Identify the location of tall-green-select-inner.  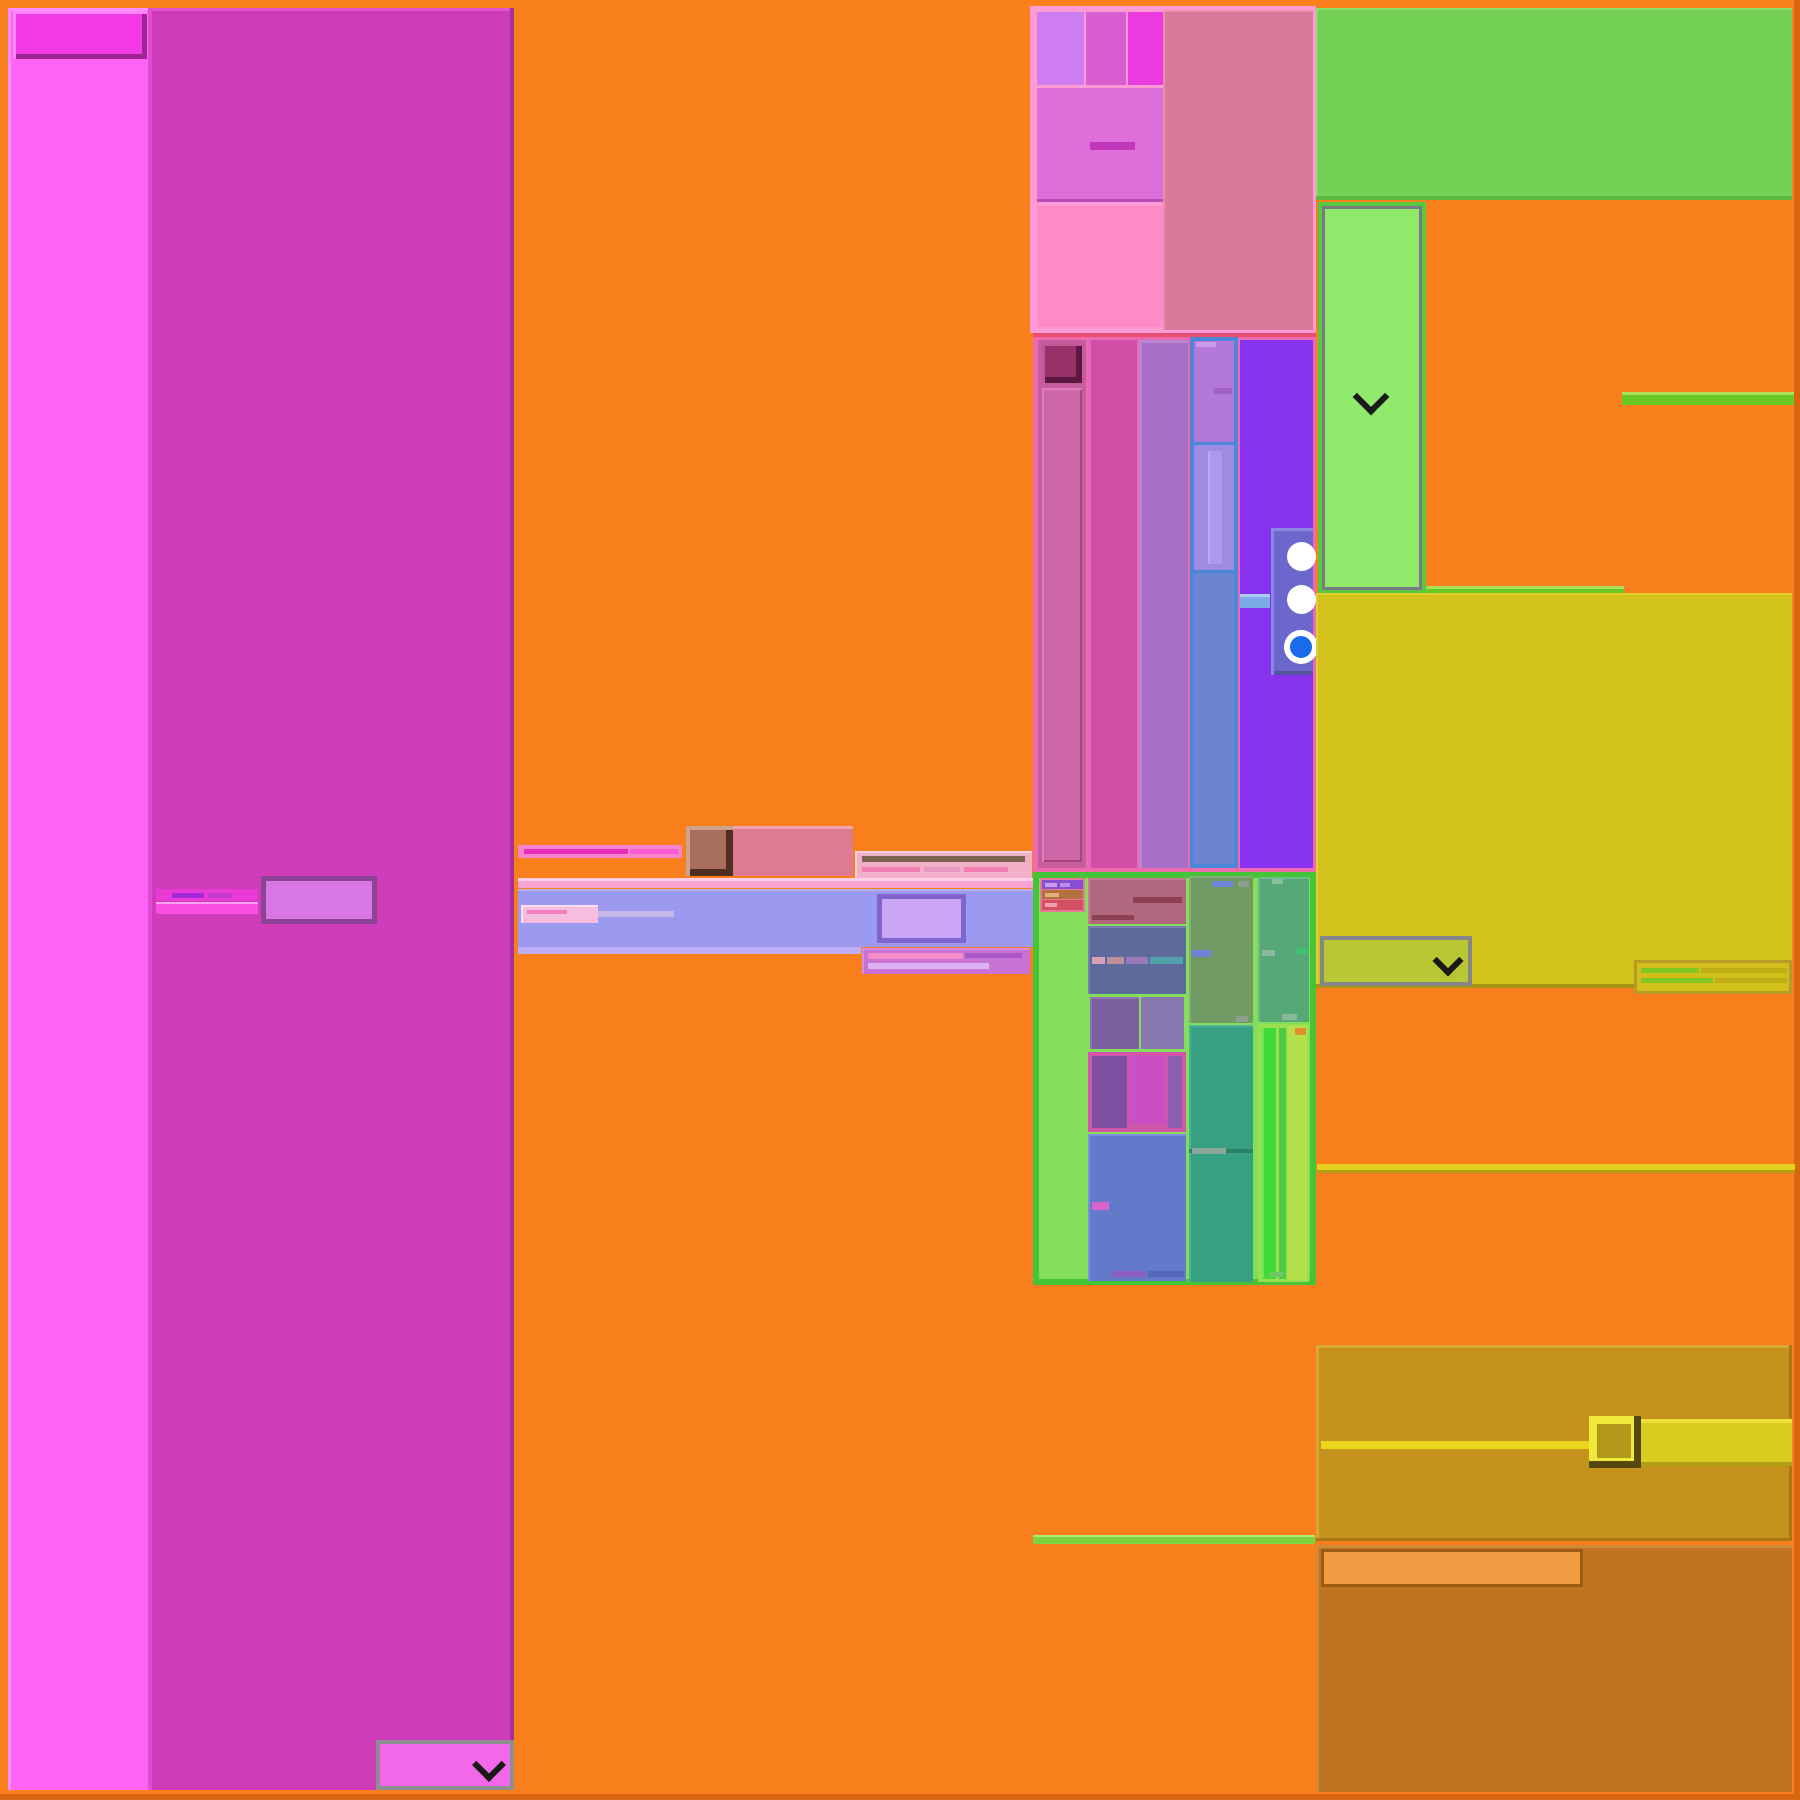
(1372, 398).